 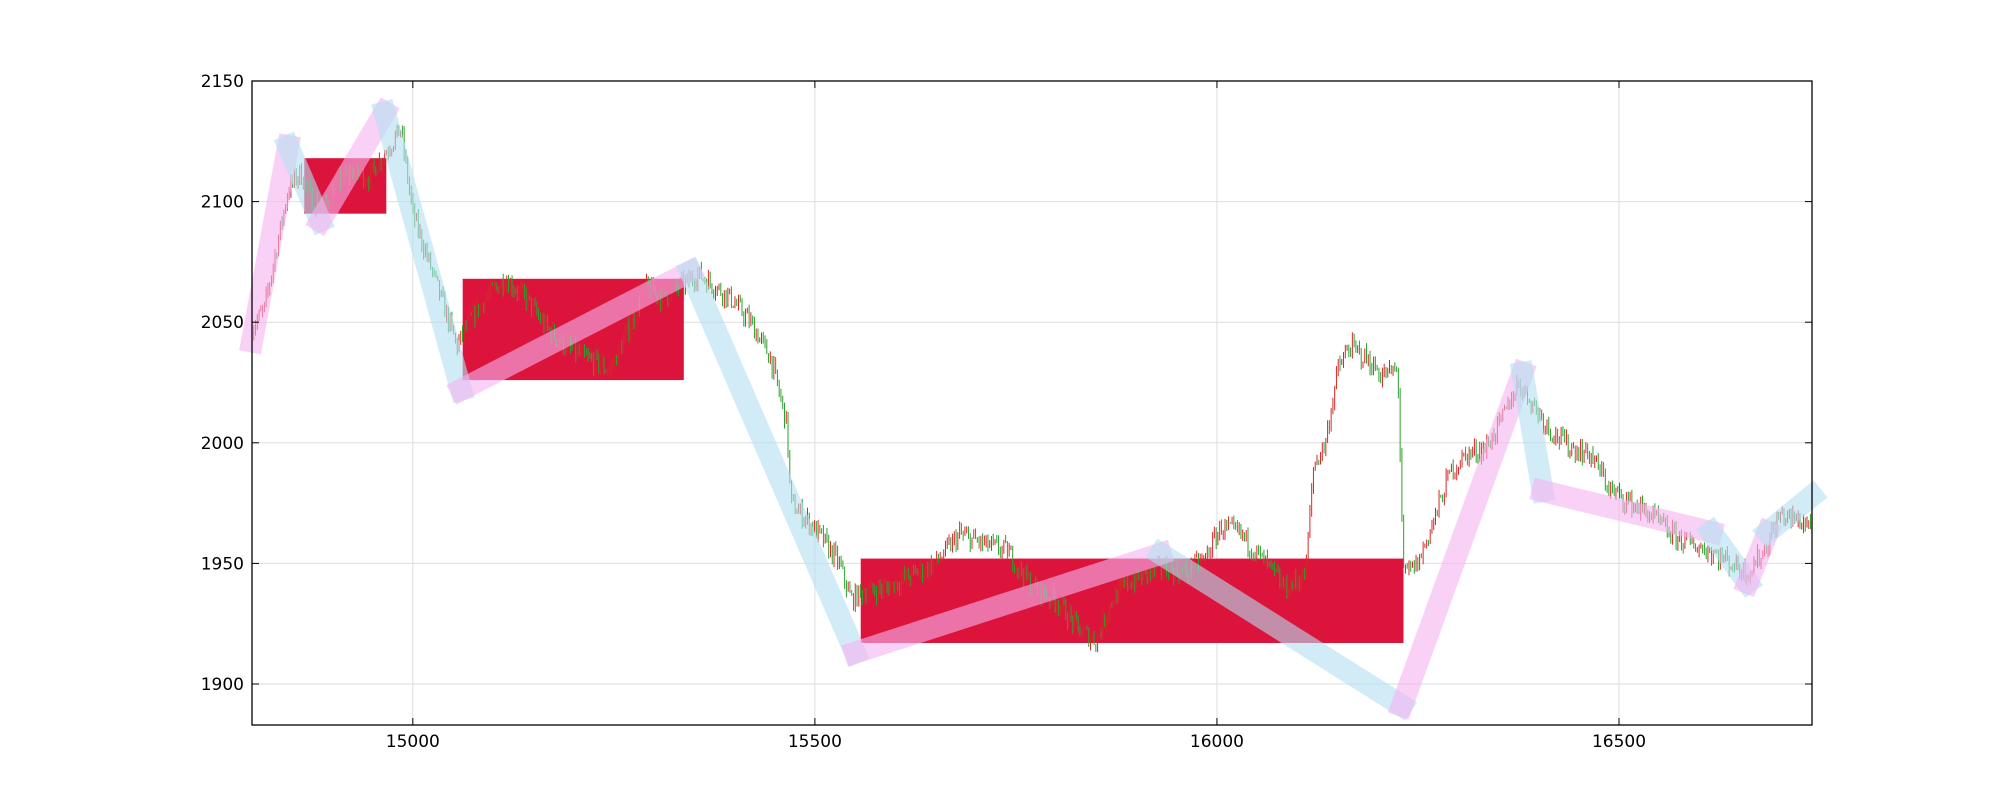 I want to click on x-tick-label: 16500, so click(x=1619, y=742).